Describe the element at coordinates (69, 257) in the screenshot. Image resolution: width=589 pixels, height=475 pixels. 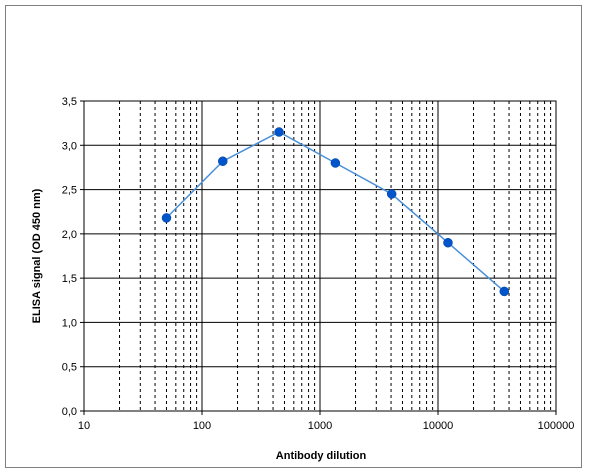
I see `y-tick-labels: 0,0 0,5 1,0 1,5 2,0 2,5 3,0 3,5` at that location.